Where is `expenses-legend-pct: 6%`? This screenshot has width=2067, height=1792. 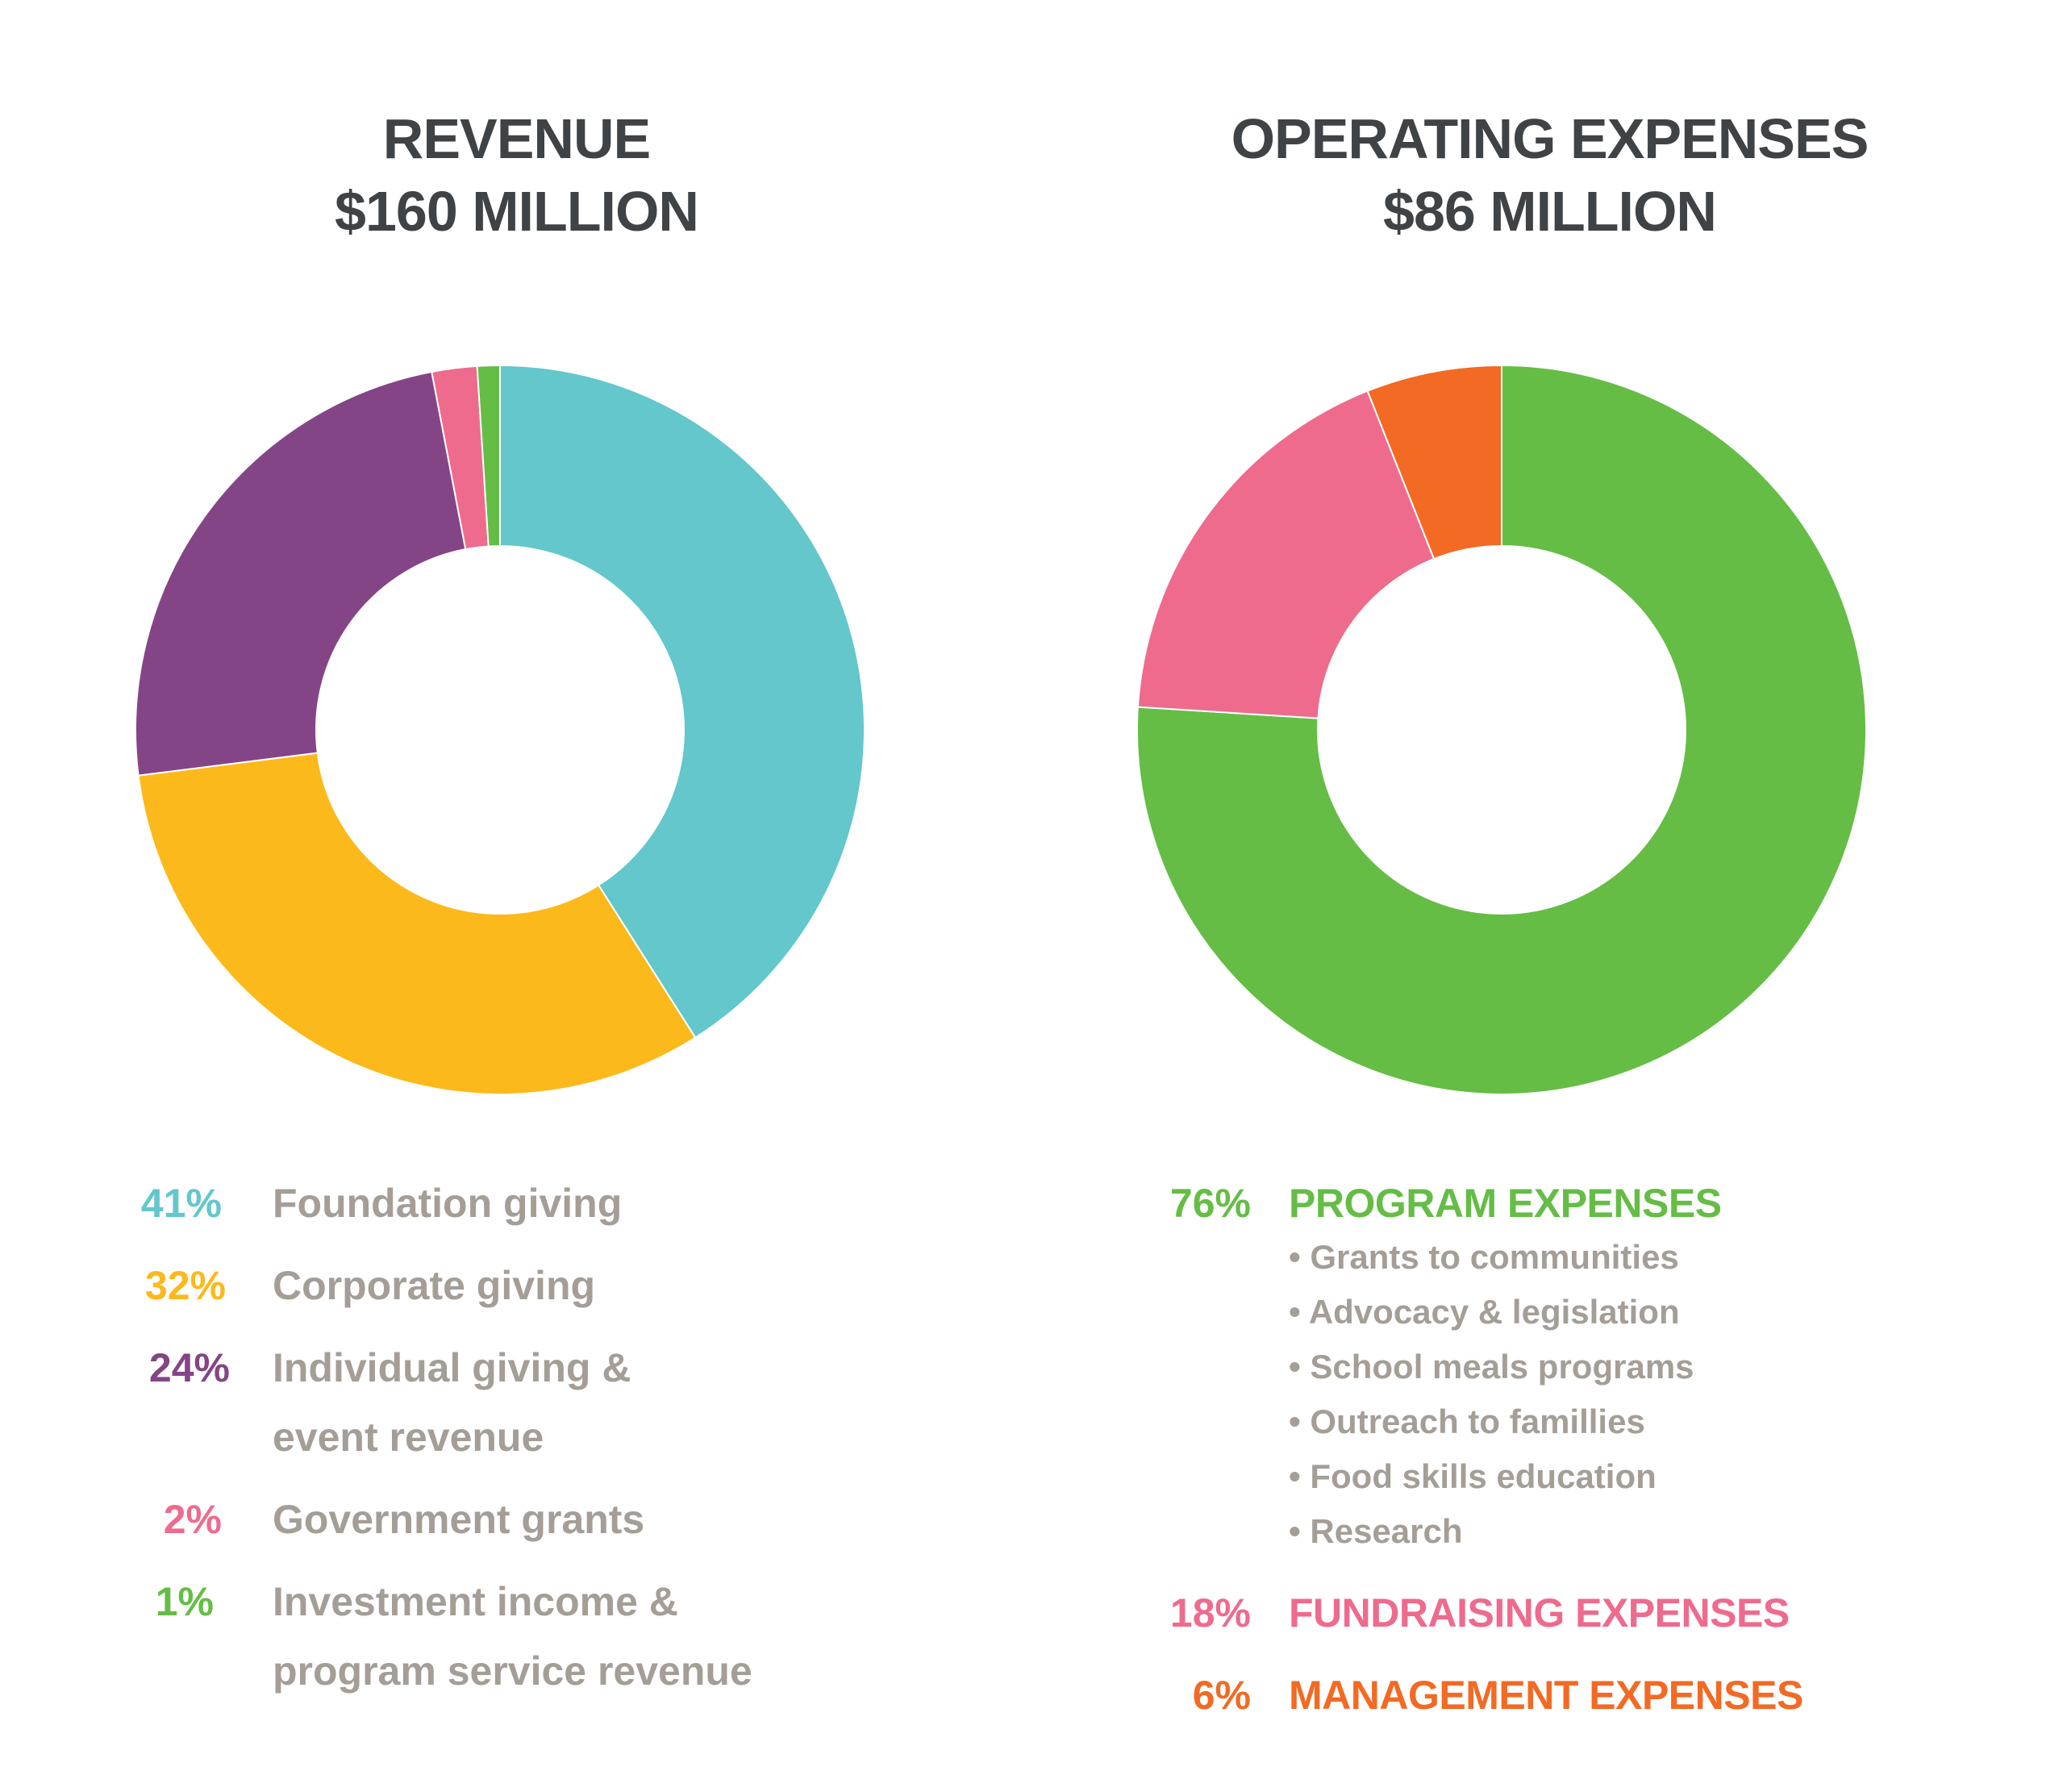
expenses-legend-pct: 6% is located at coordinates (1221, 1695).